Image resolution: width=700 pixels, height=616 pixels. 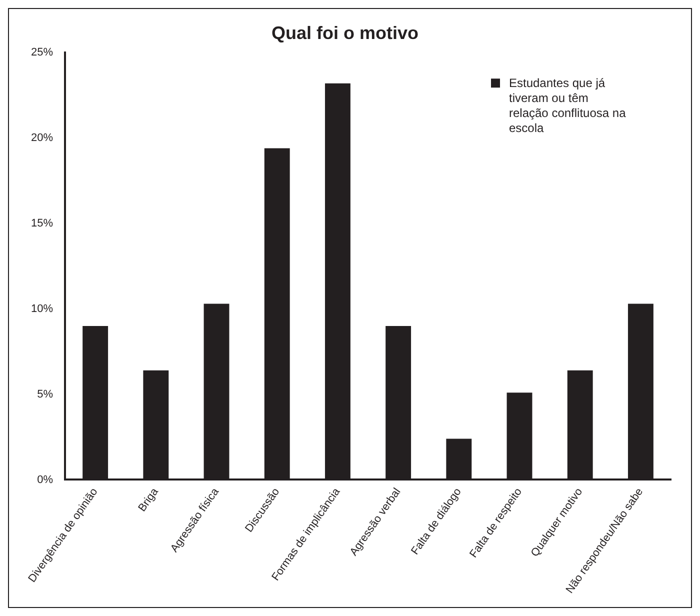 What do you see at coordinates (567, 105) in the screenshot?
I see `legend-label: Estudantes que já tiveram ou têm relação conflituosa na escola` at bounding box center [567, 105].